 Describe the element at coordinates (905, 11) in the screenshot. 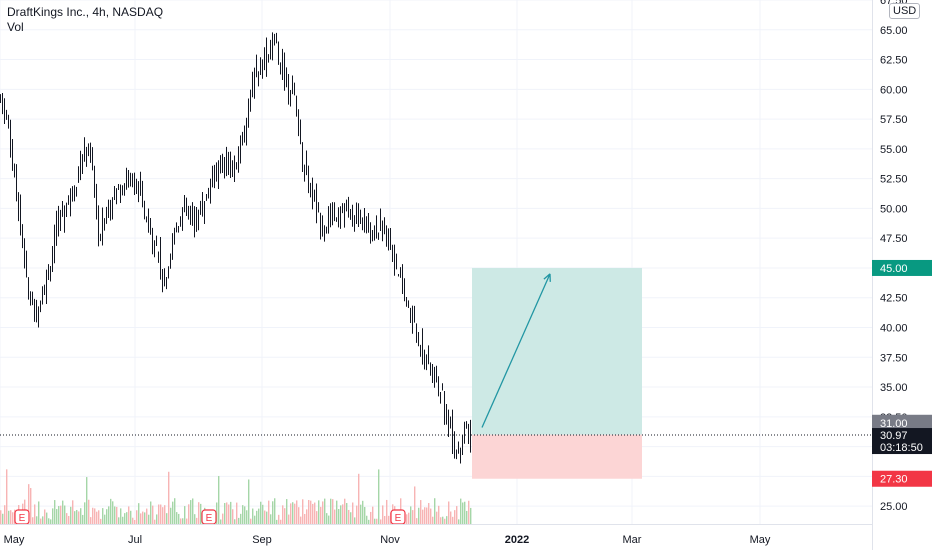

I see `currency-badge: USD` at that location.